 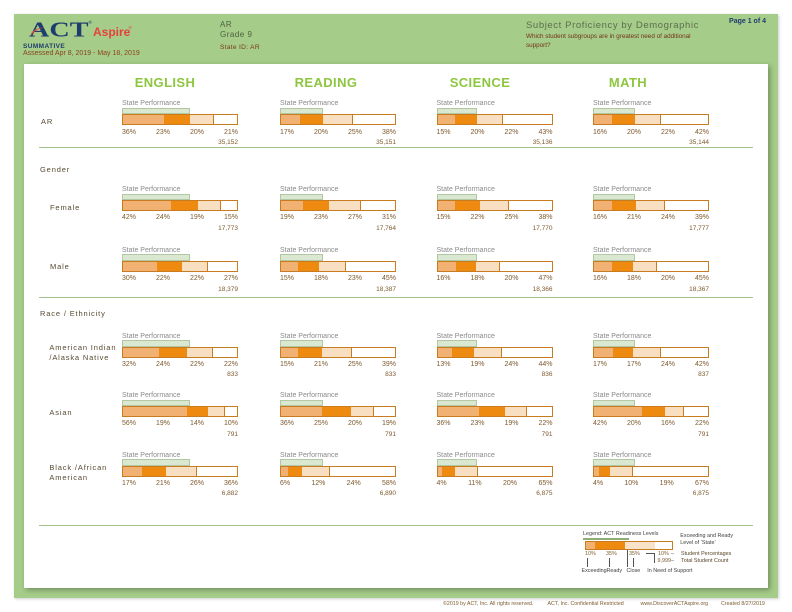 What do you see at coordinates (59, 30) in the screenshot?
I see `svg-text: ACT` at bounding box center [59, 30].